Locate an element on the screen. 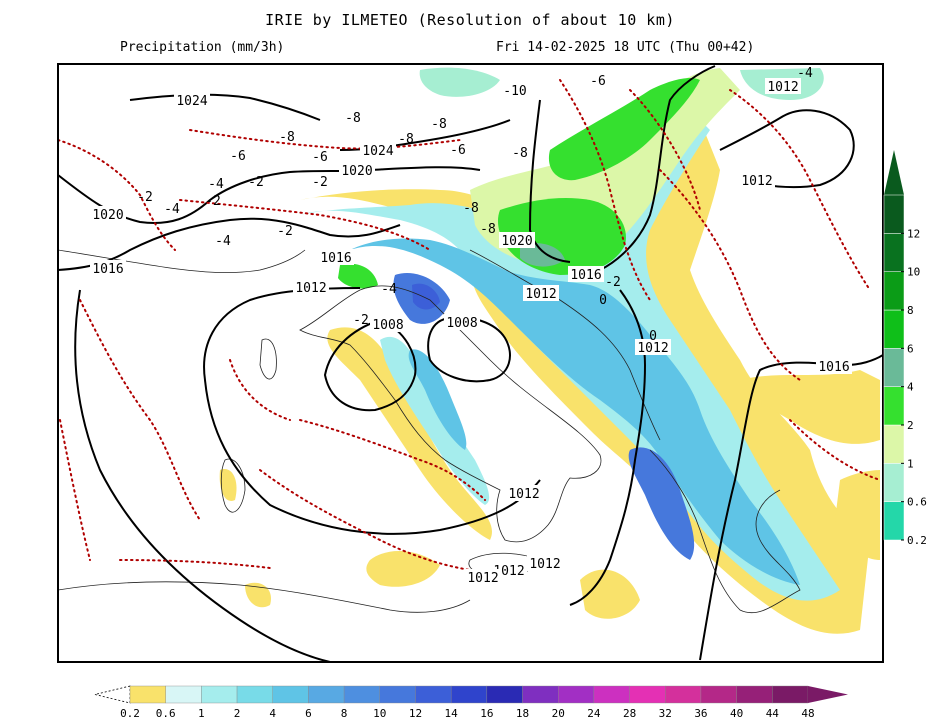 Image resolution: width=940 pixels, height=726 pixels. precip-bar-tick-label: 24 is located at coordinates (594, 713).